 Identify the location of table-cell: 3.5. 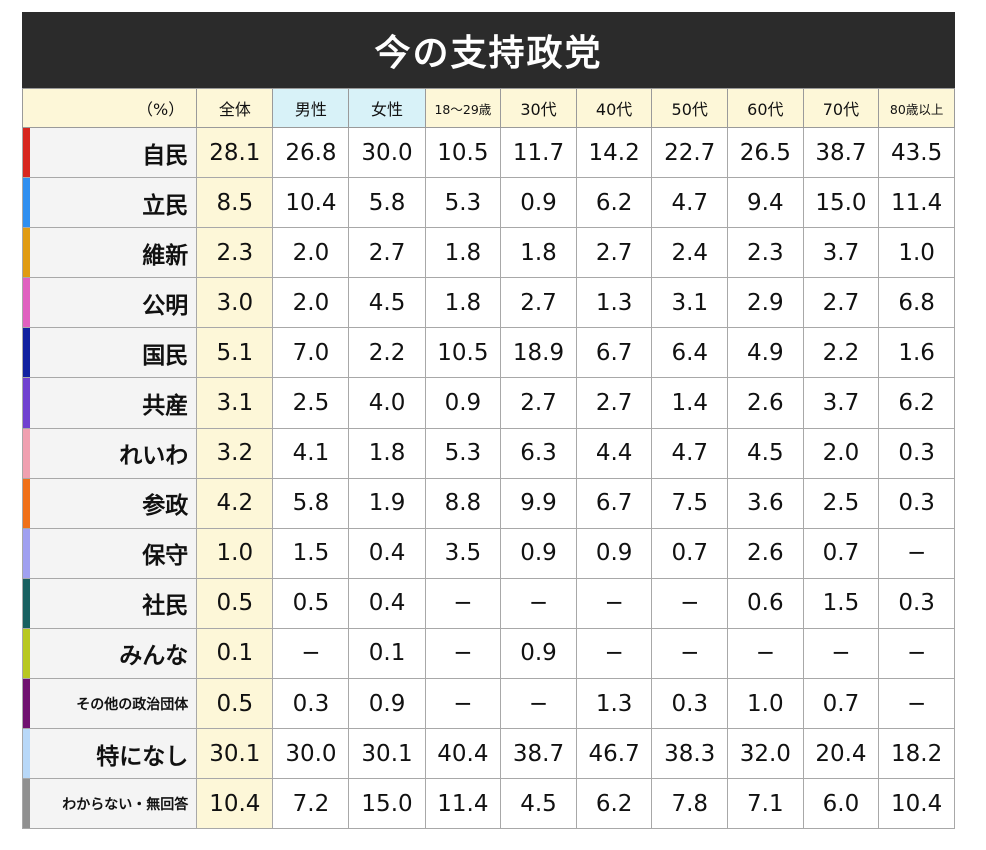
(463, 553).